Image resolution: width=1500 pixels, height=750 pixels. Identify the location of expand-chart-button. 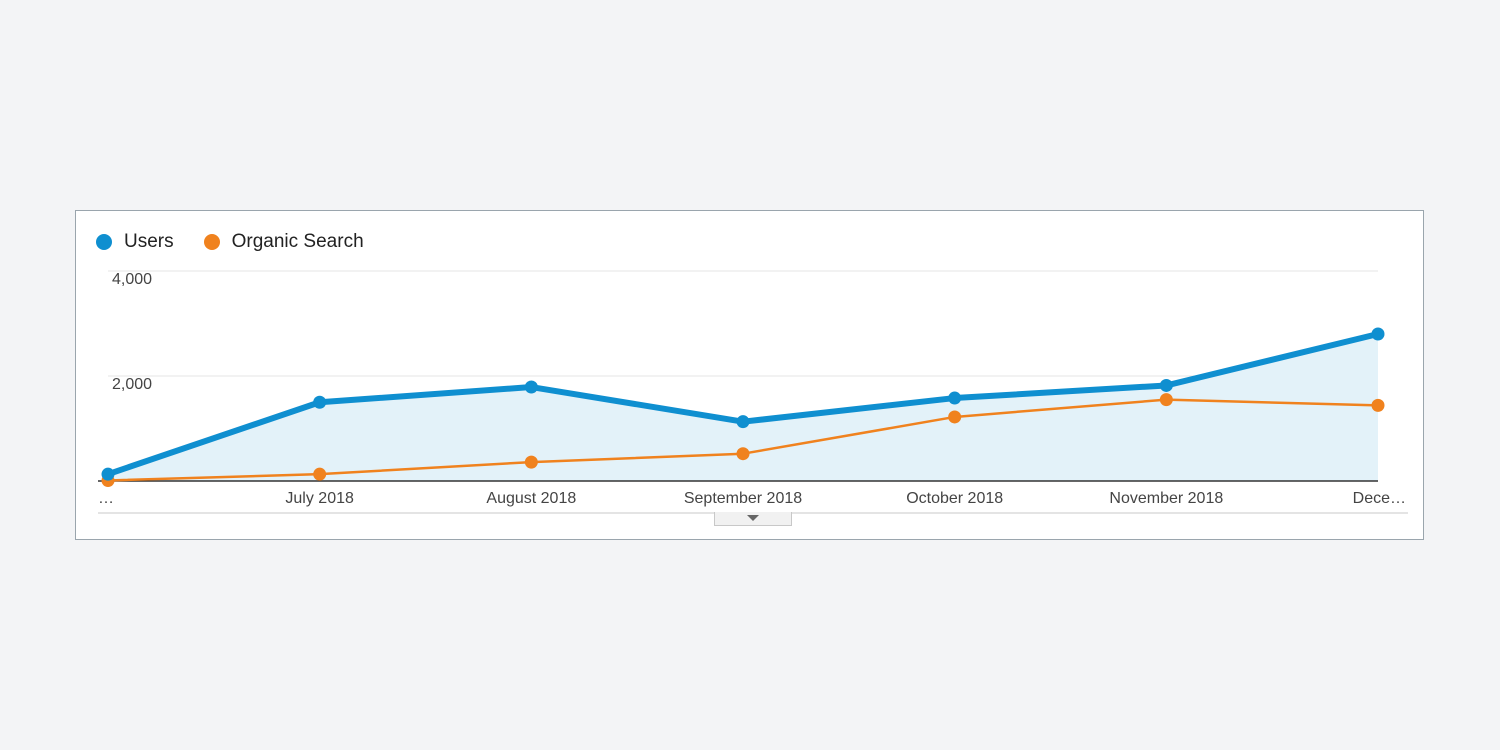
(753, 519).